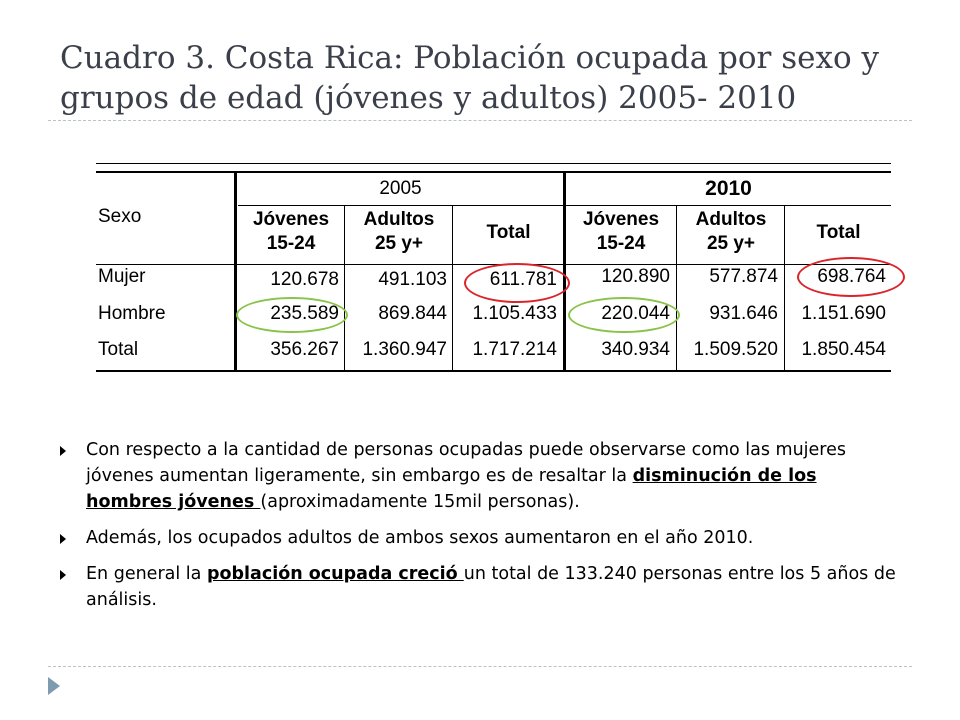 The image size is (960, 720). I want to click on col-adultos-2010: Adultos 25 y+, so click(731, 232).